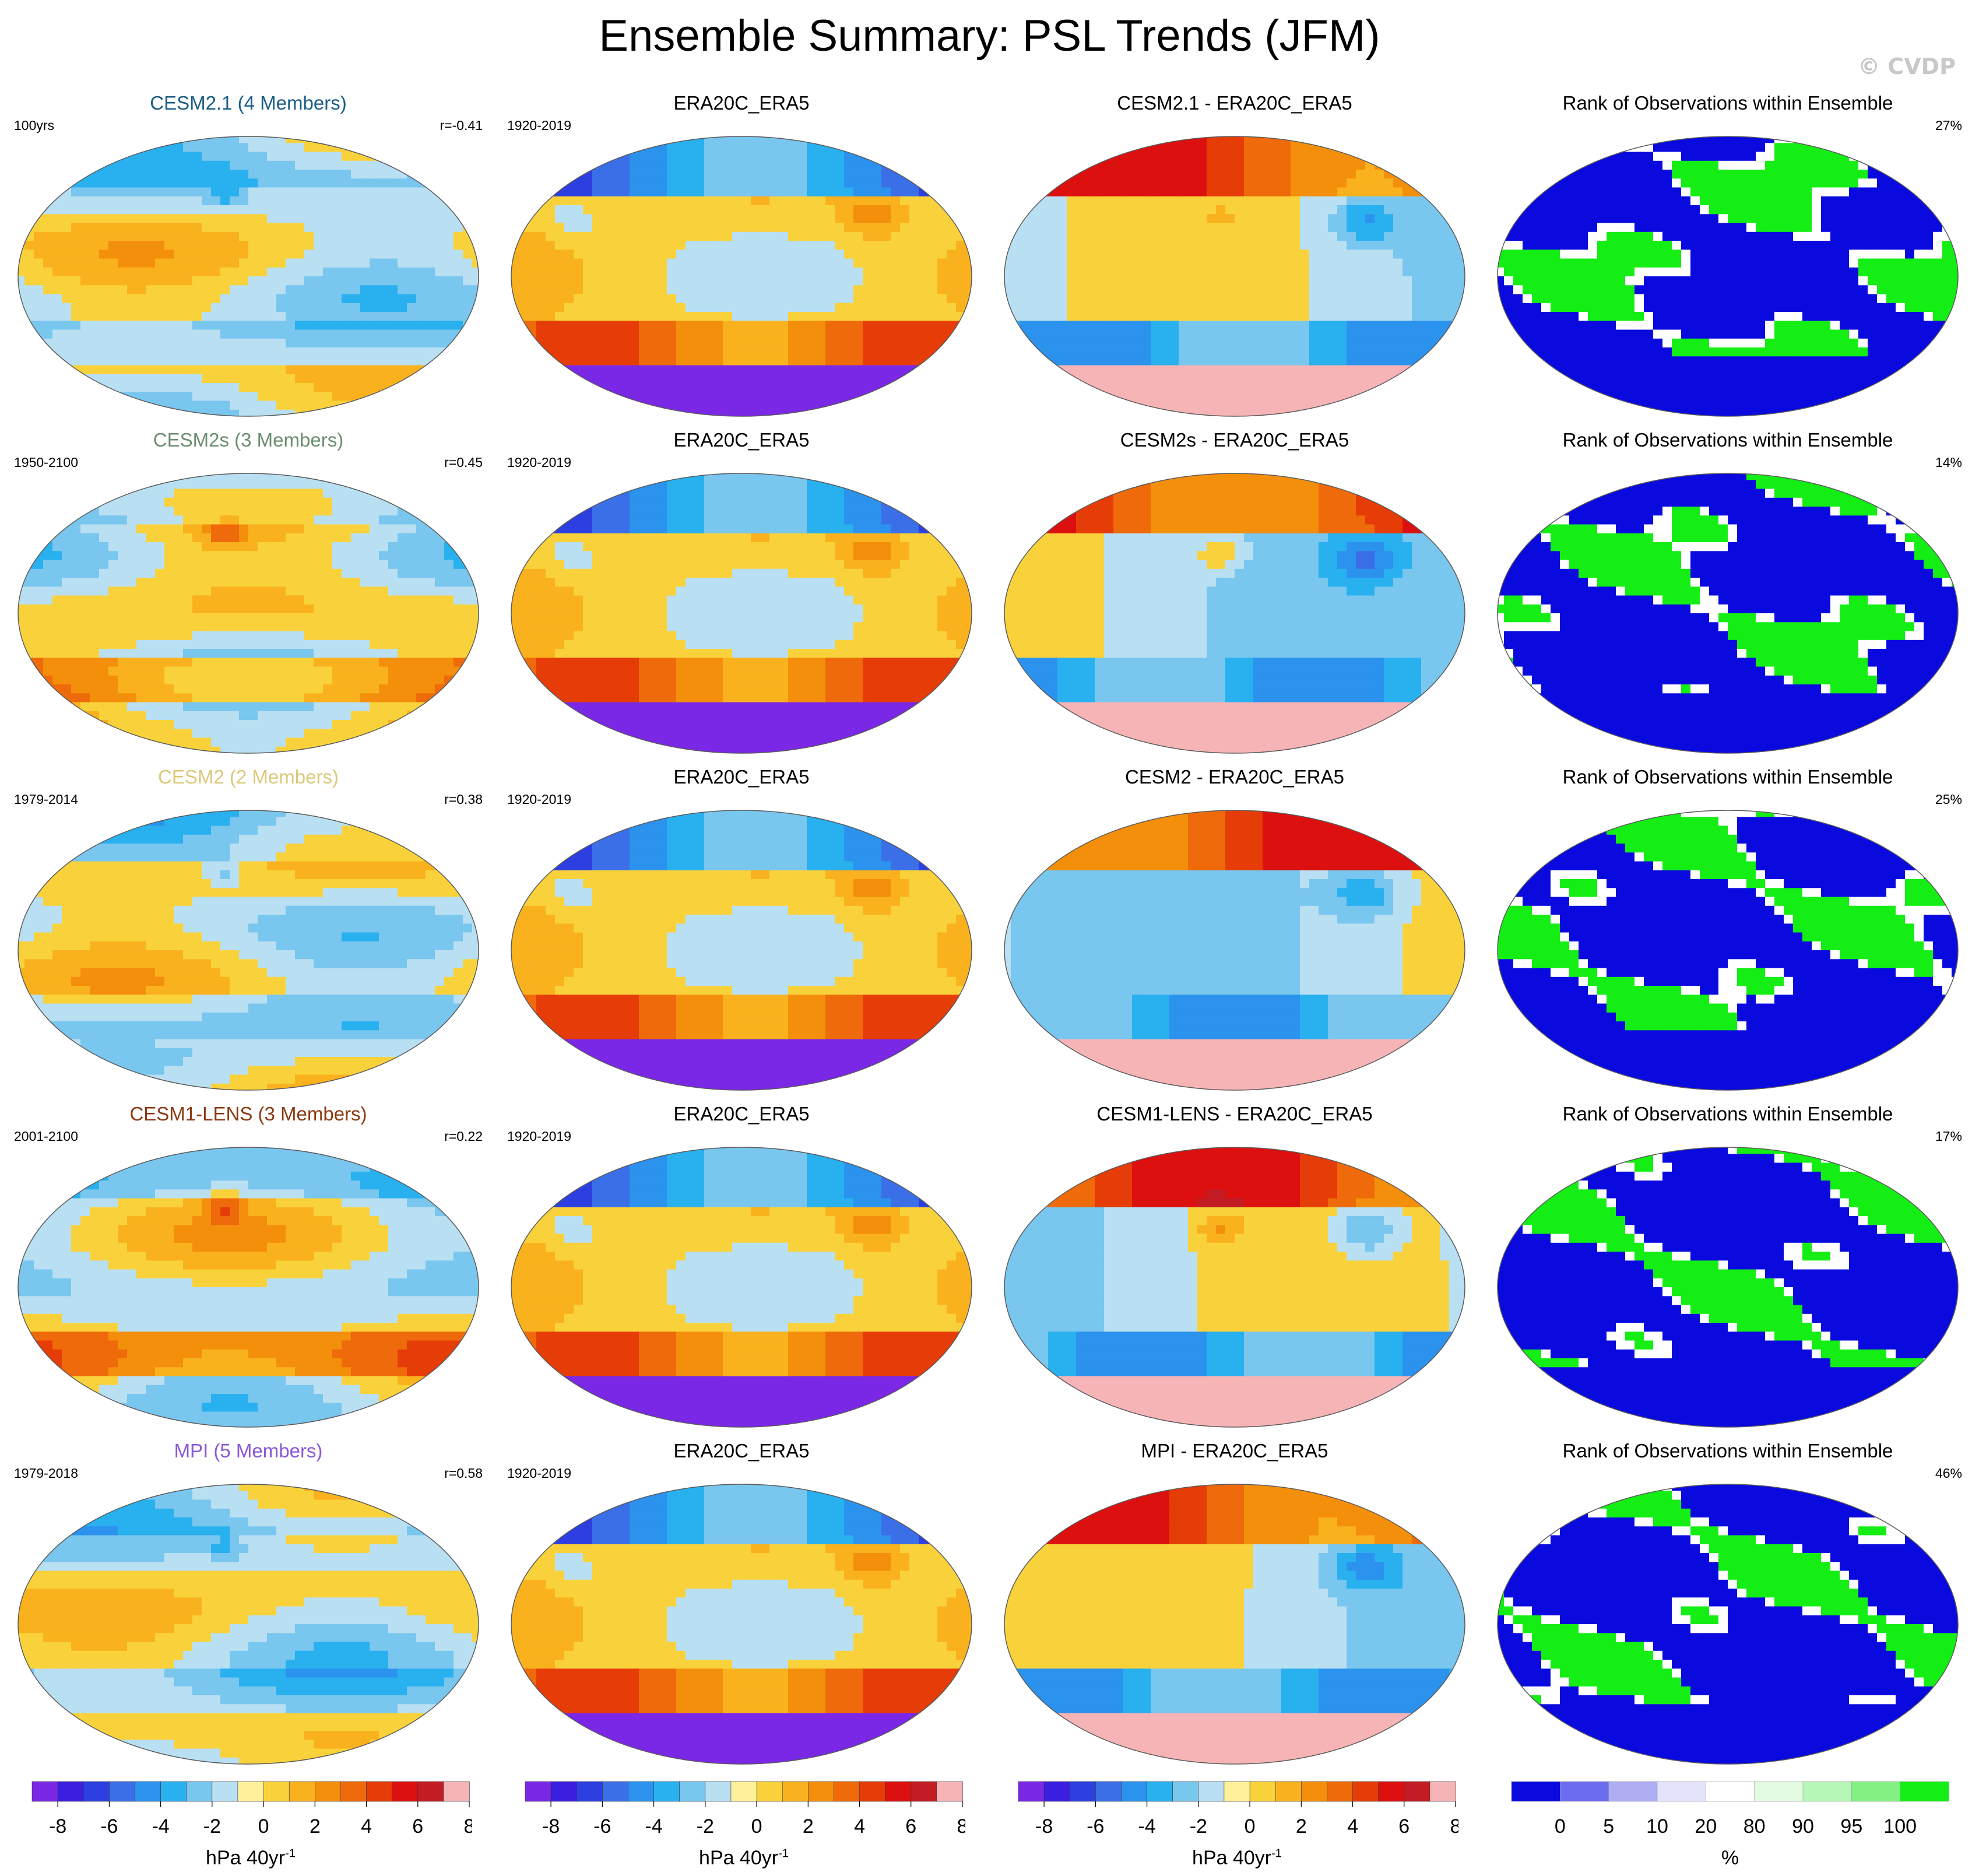  Describe the element at coordinates (248, 276) in the screenshot. I see `ensemble-r1-outline` at that location.